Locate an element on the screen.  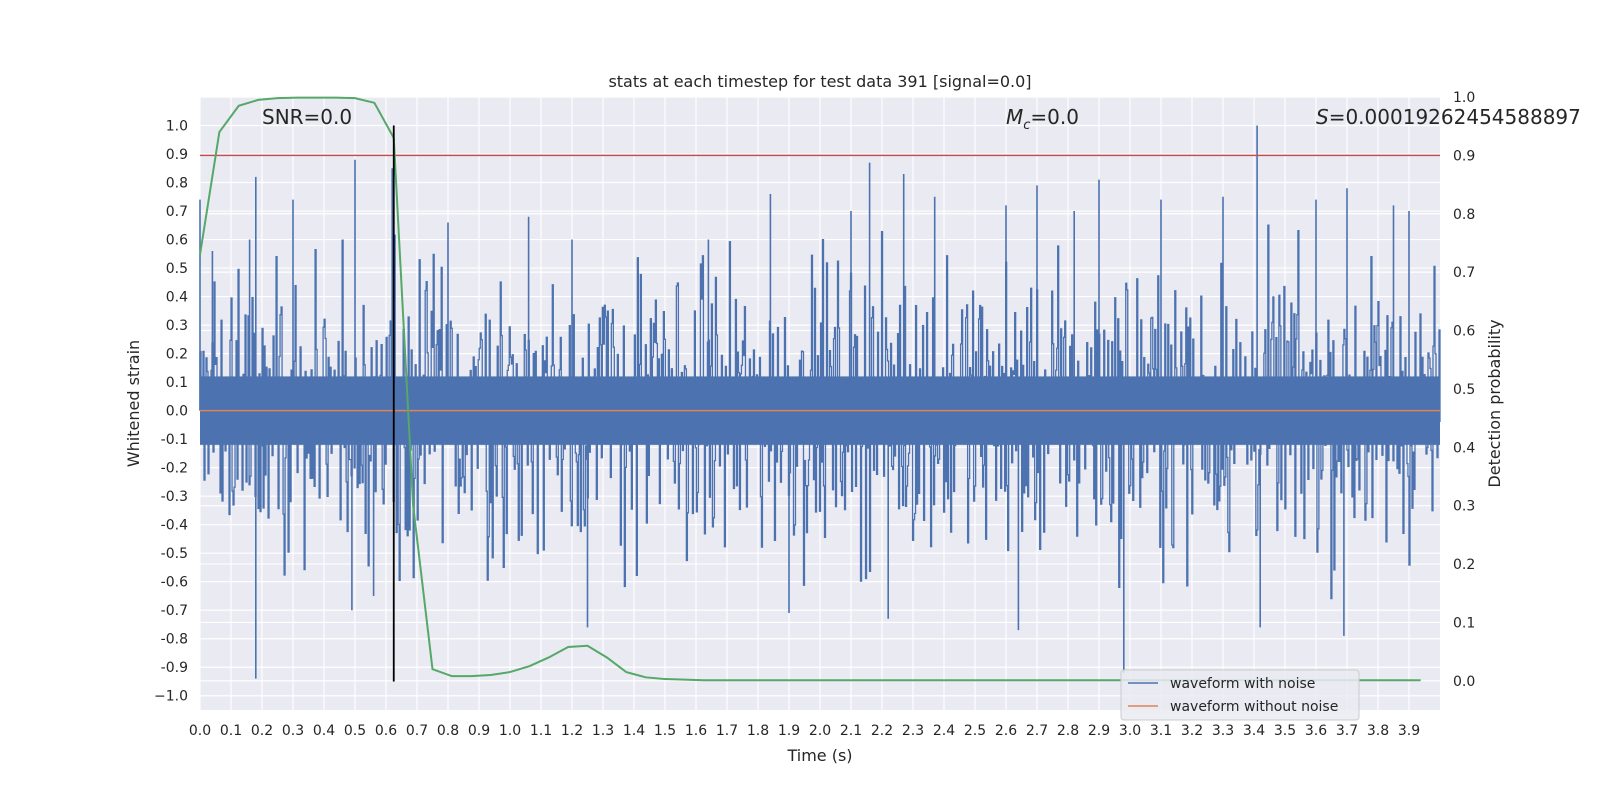
x-tick-label: 2.2 is located at coordinates (882, 731).